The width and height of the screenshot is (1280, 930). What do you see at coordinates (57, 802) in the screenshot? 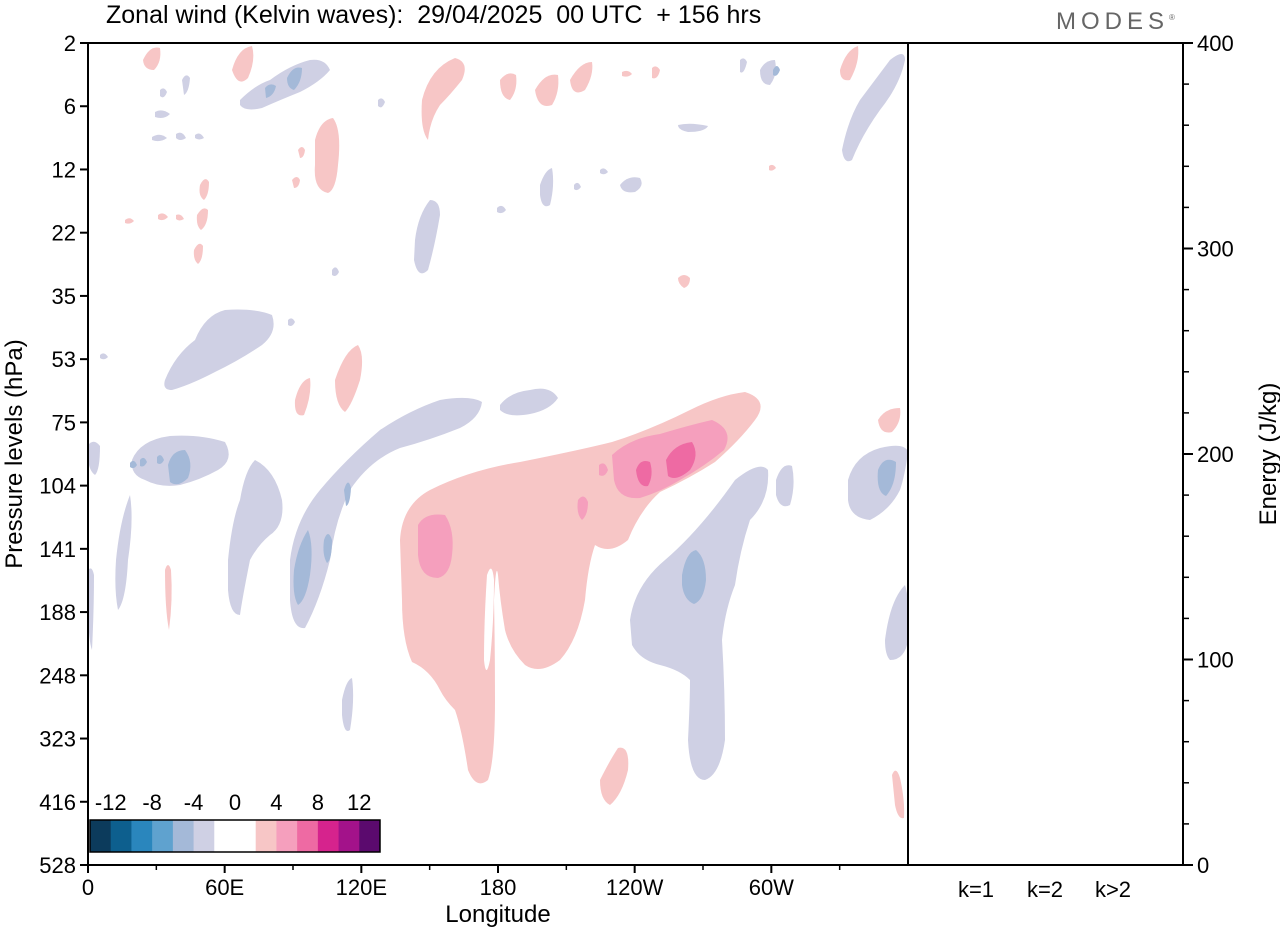
I see `y-tick-label: 416` at bounding box center [57, 802].